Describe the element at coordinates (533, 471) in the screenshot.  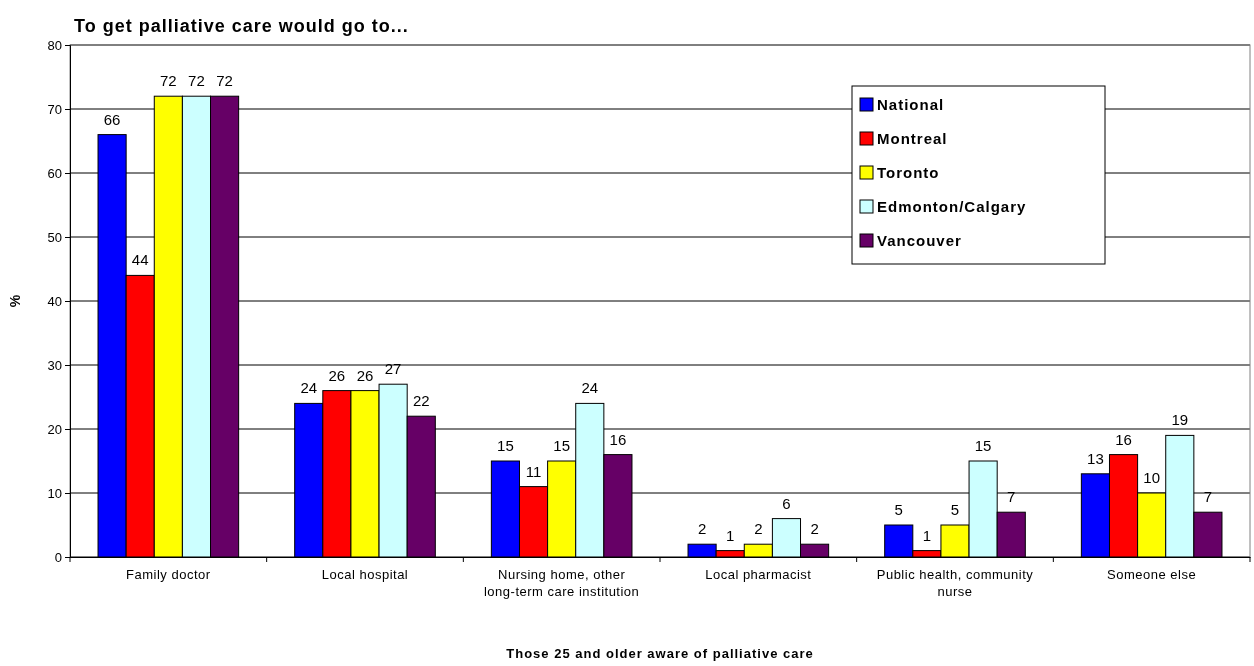
I see `data-label: 11` at that location.